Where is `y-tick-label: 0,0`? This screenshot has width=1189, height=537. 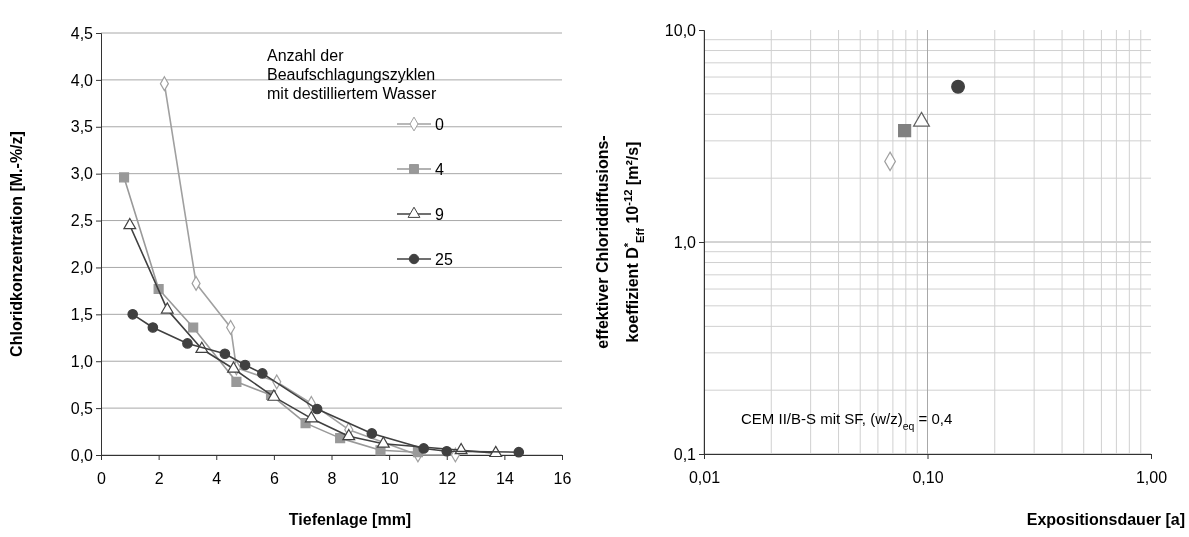
y-tick-label: 0,0 is located at coordinates (82, 455).